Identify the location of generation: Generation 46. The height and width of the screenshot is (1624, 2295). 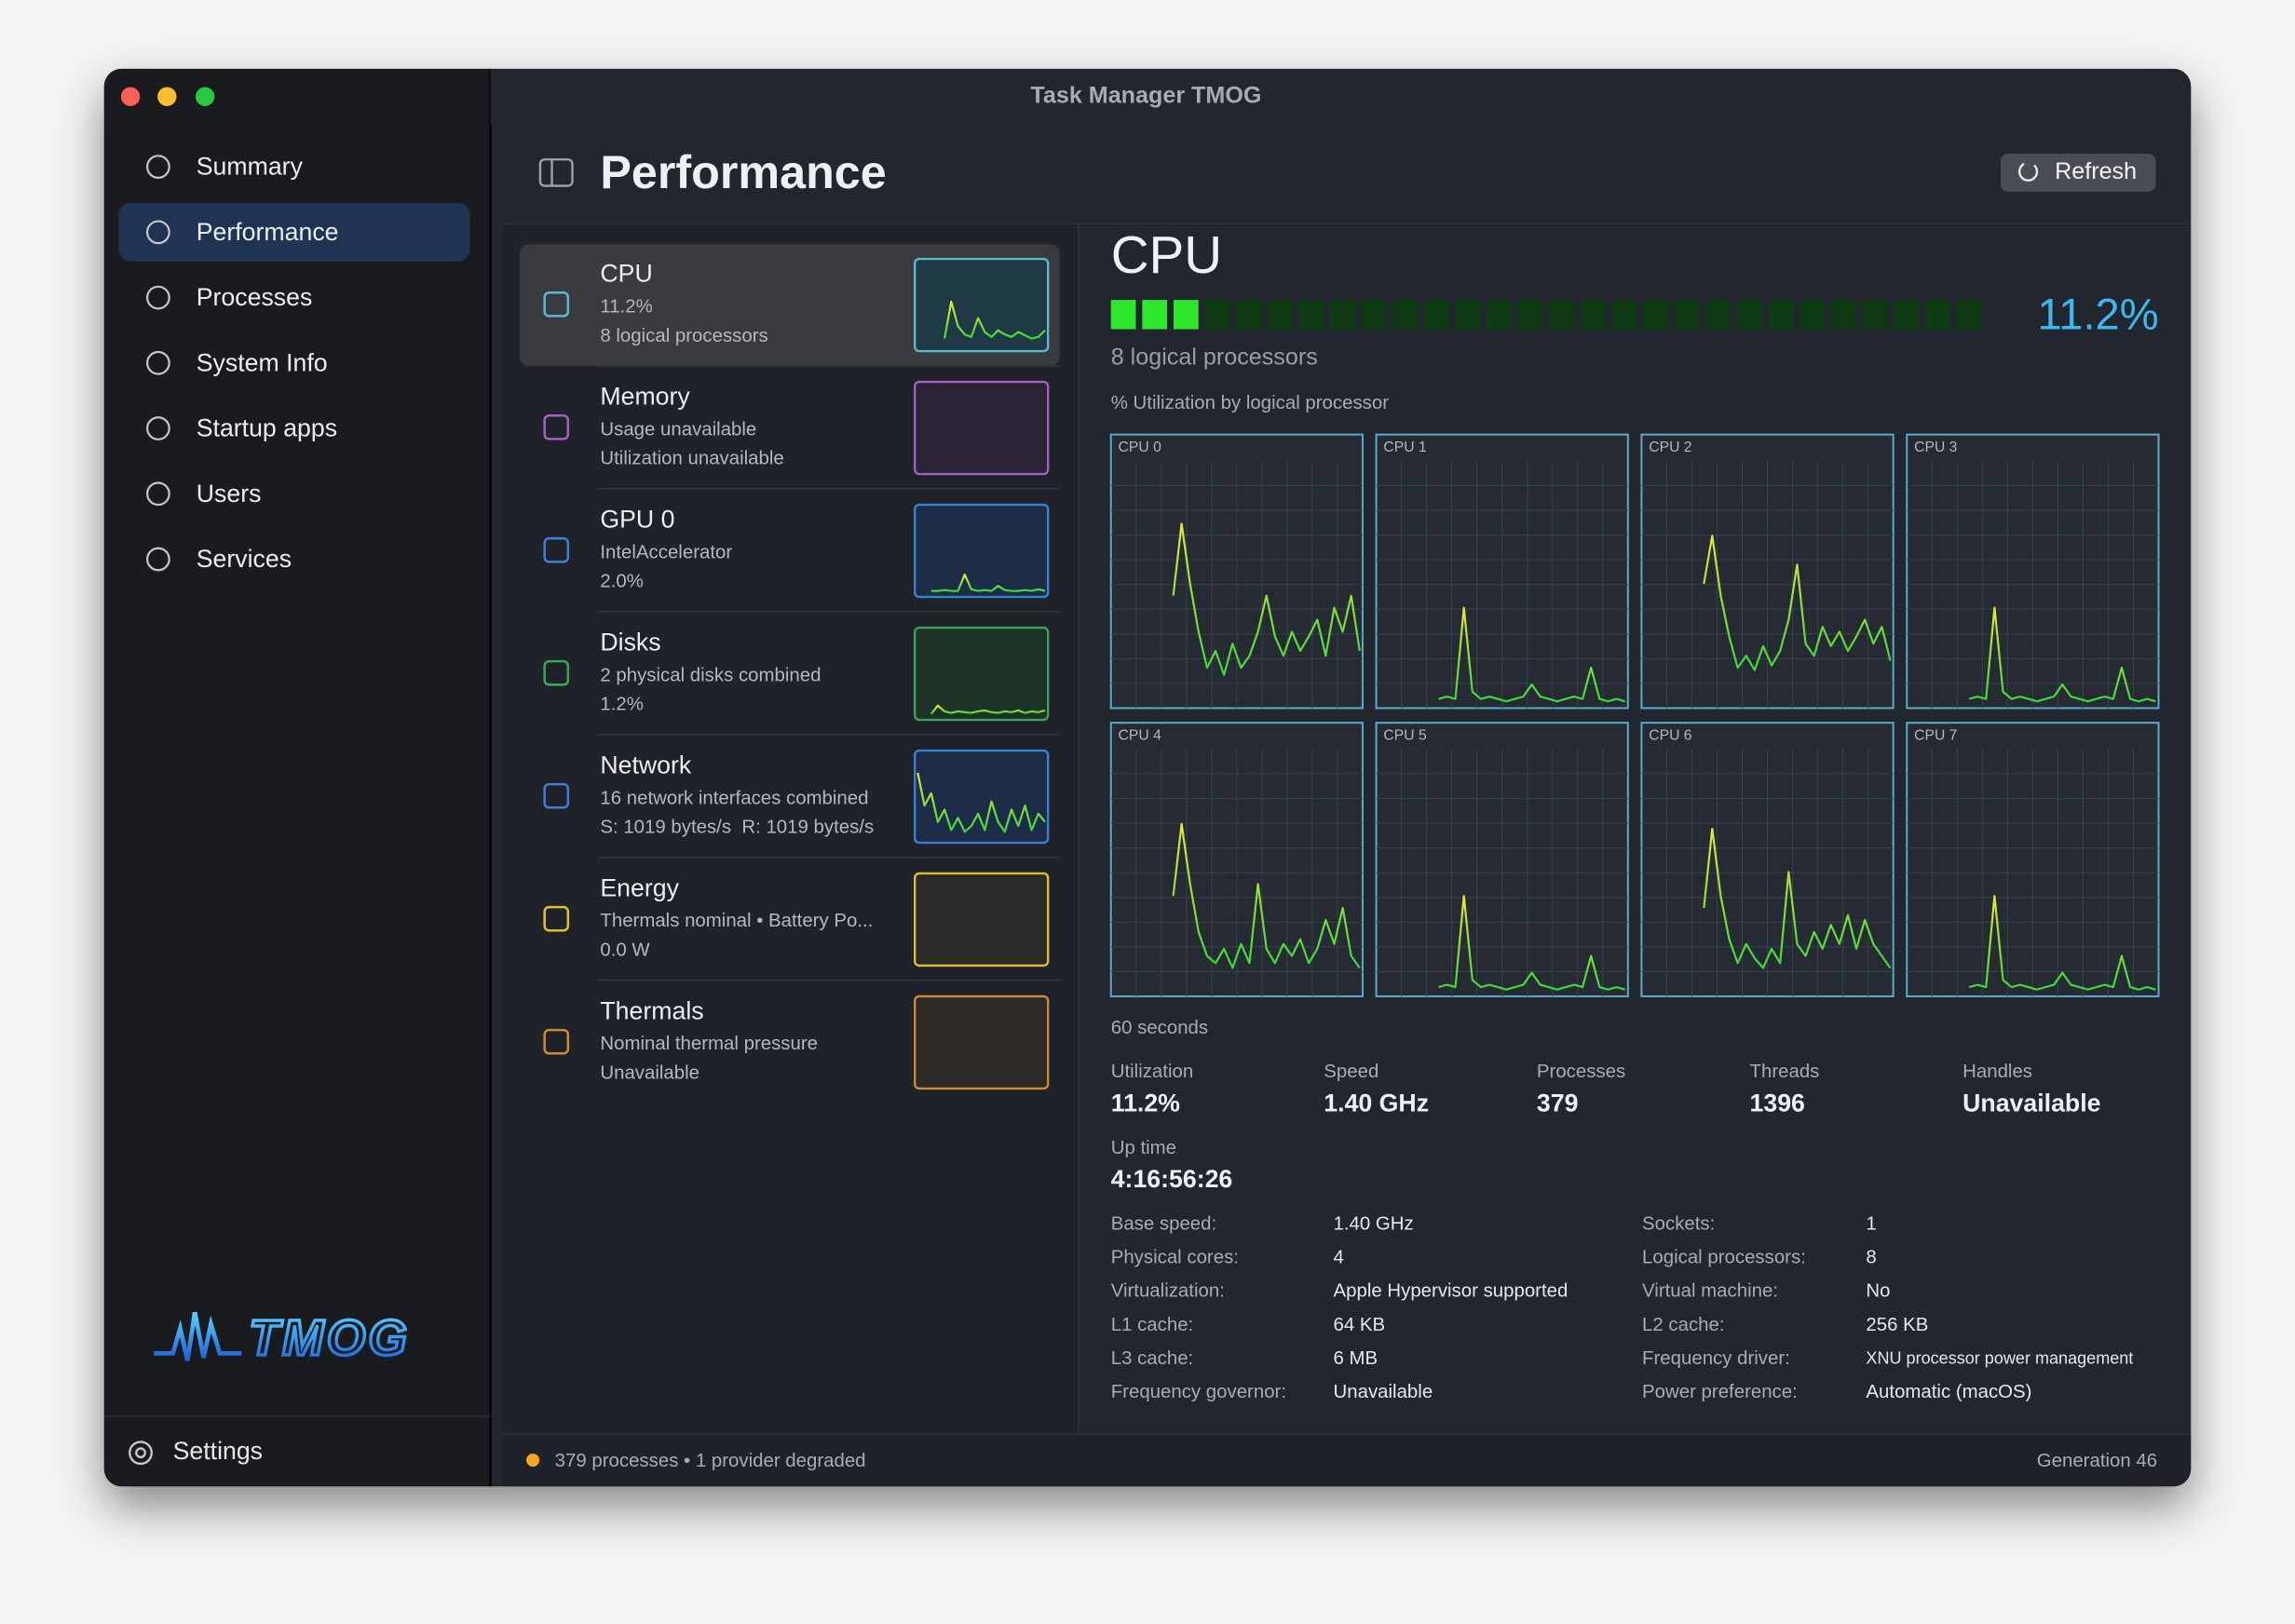
(2097, 1461).